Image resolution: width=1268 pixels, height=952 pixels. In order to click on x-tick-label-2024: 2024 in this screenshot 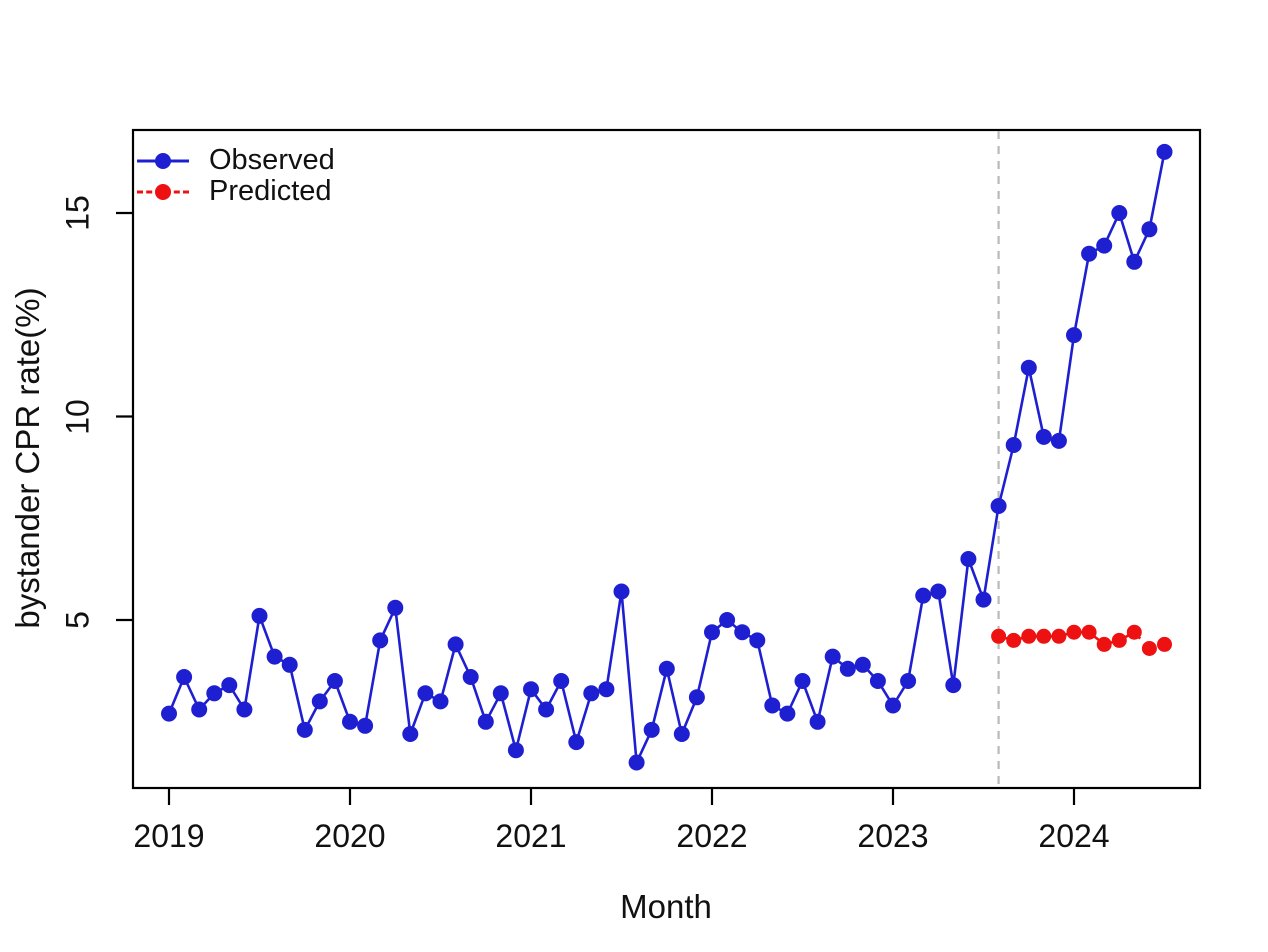, I will do `click(1074, 836)`.